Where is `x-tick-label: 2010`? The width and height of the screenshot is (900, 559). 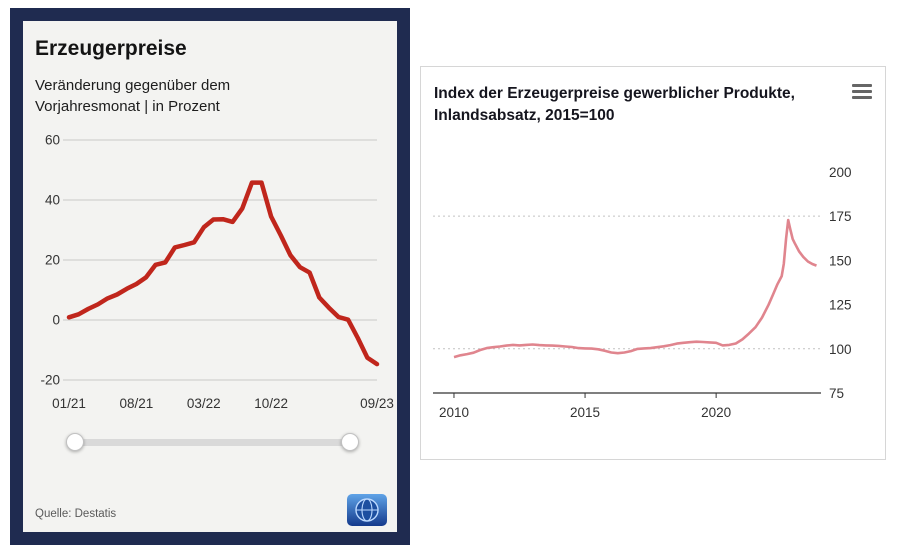 x-tick-label: 2010 is located at coordinates (454, 412).